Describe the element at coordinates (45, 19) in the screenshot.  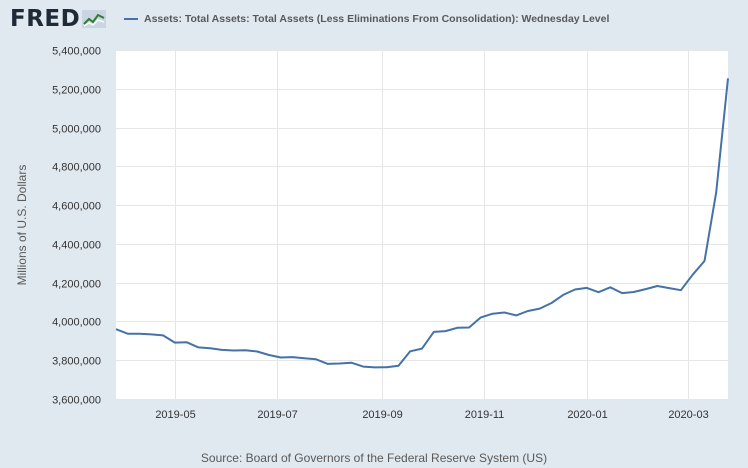
I see `logo-text: FRED` at that location.